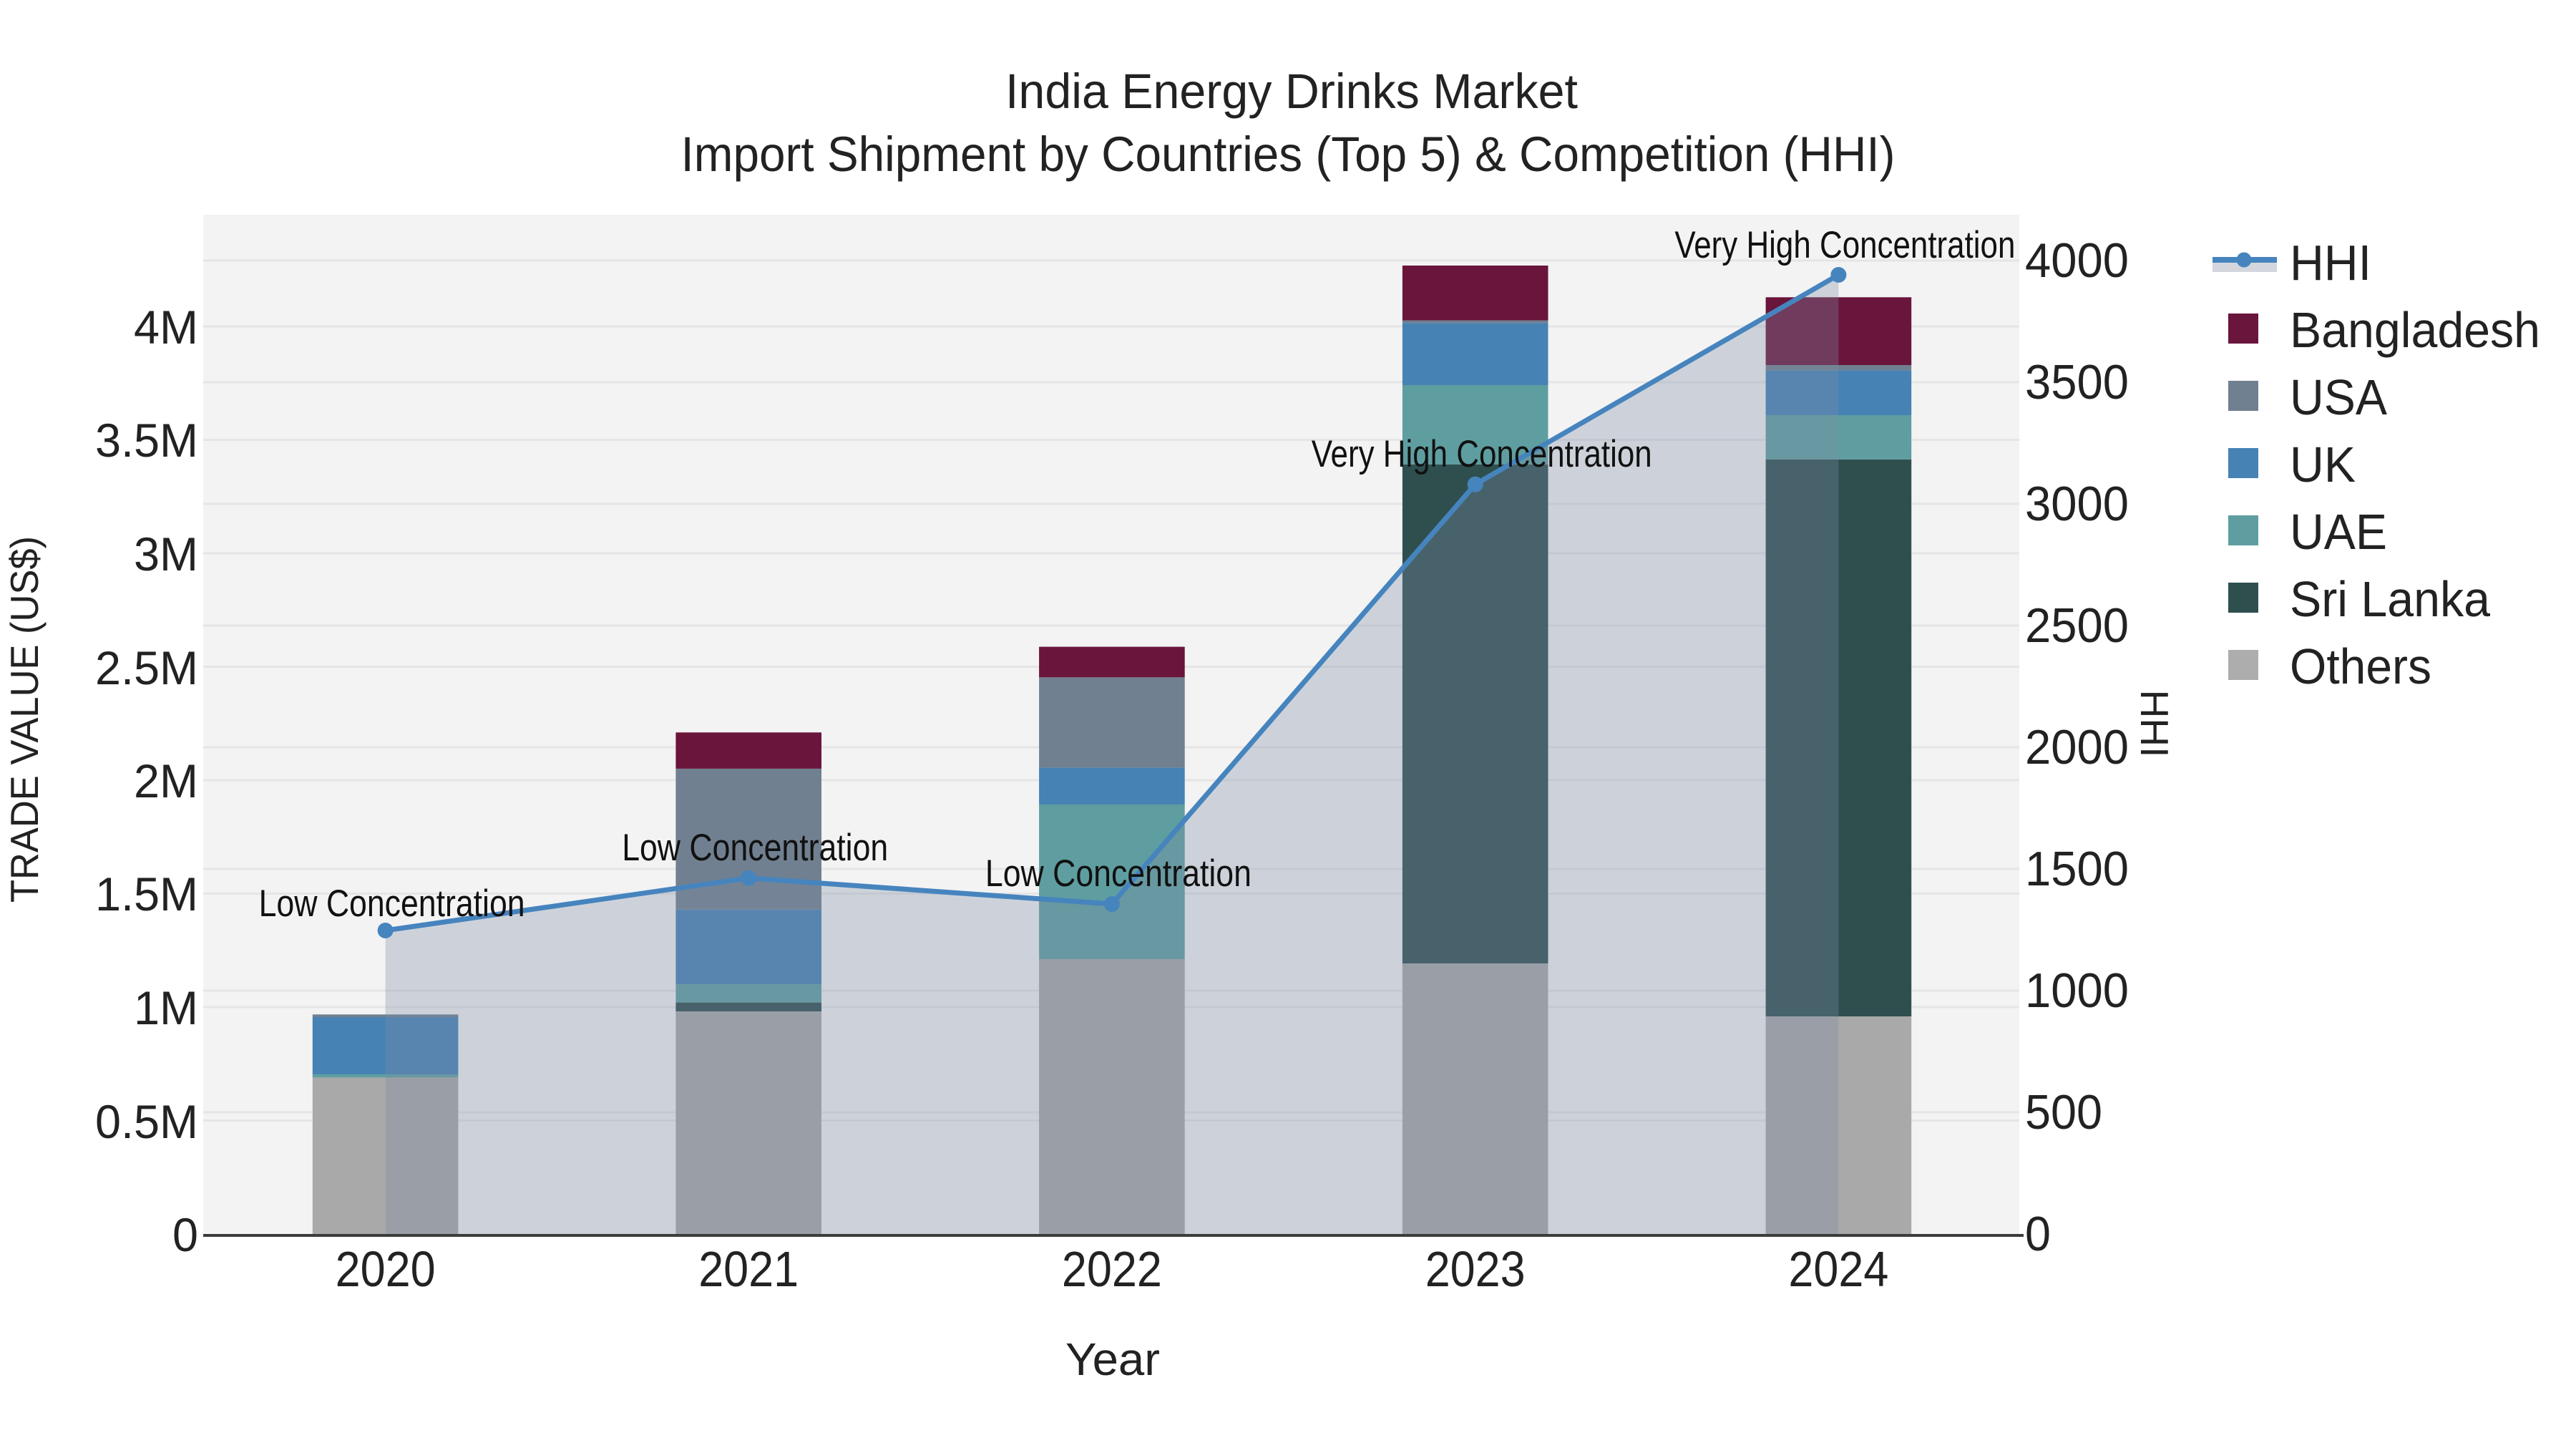 The width and height of the screenshot is (2576, 1453). Describe the element at coordinates (748, 1269) in the screenshot. I see `svg-text: 2021` at that location.